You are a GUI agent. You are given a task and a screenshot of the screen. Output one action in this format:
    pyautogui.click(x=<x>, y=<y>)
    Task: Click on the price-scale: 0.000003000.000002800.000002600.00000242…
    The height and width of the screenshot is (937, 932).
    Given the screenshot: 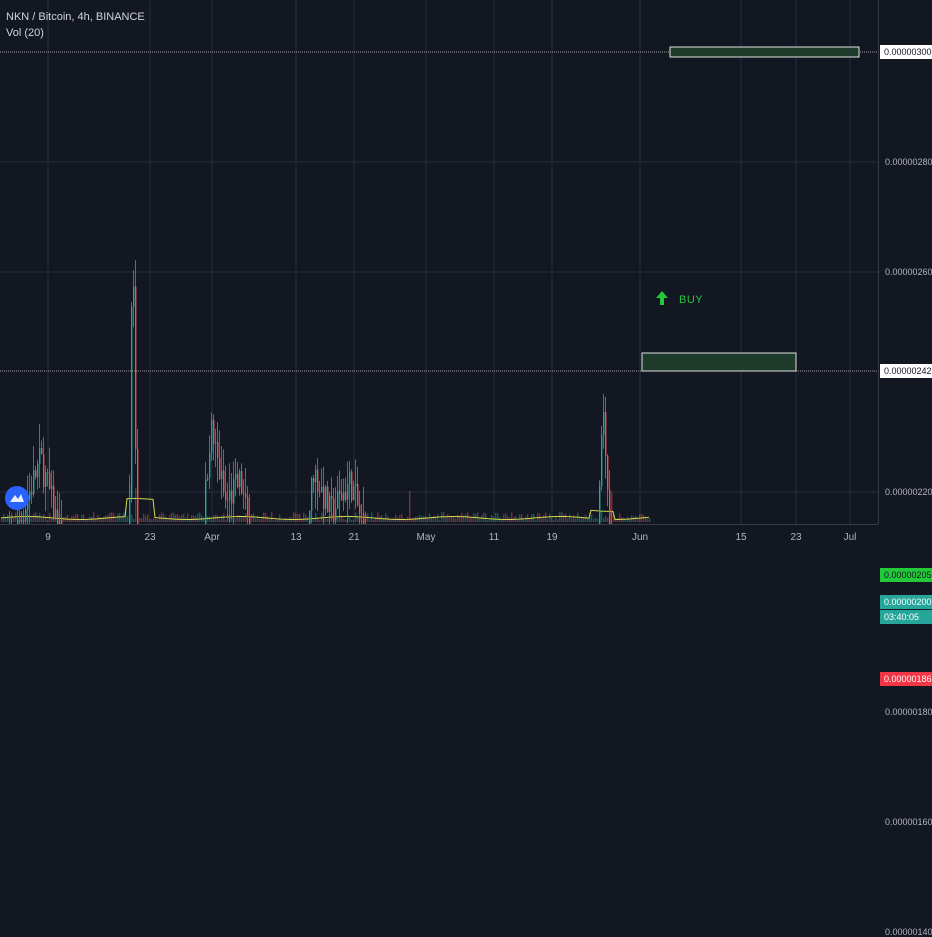 What is the action you would take?
    pyautogui.click(x=905, y=262)
    